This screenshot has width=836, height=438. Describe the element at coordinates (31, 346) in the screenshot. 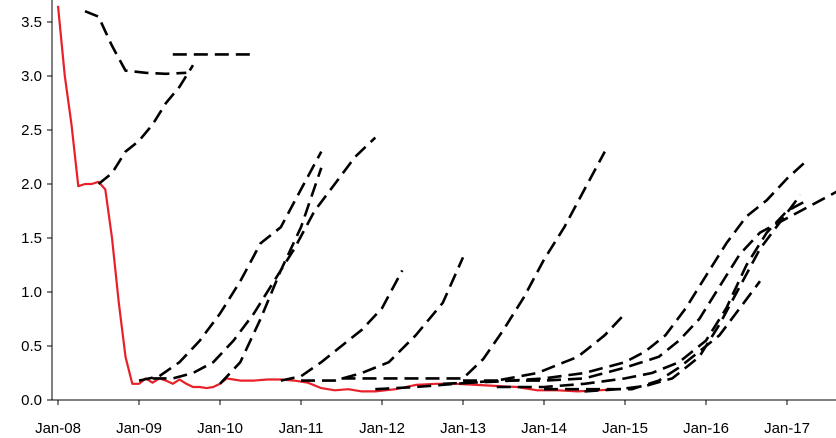

I see `y-tick-label: 0.5` at that location.